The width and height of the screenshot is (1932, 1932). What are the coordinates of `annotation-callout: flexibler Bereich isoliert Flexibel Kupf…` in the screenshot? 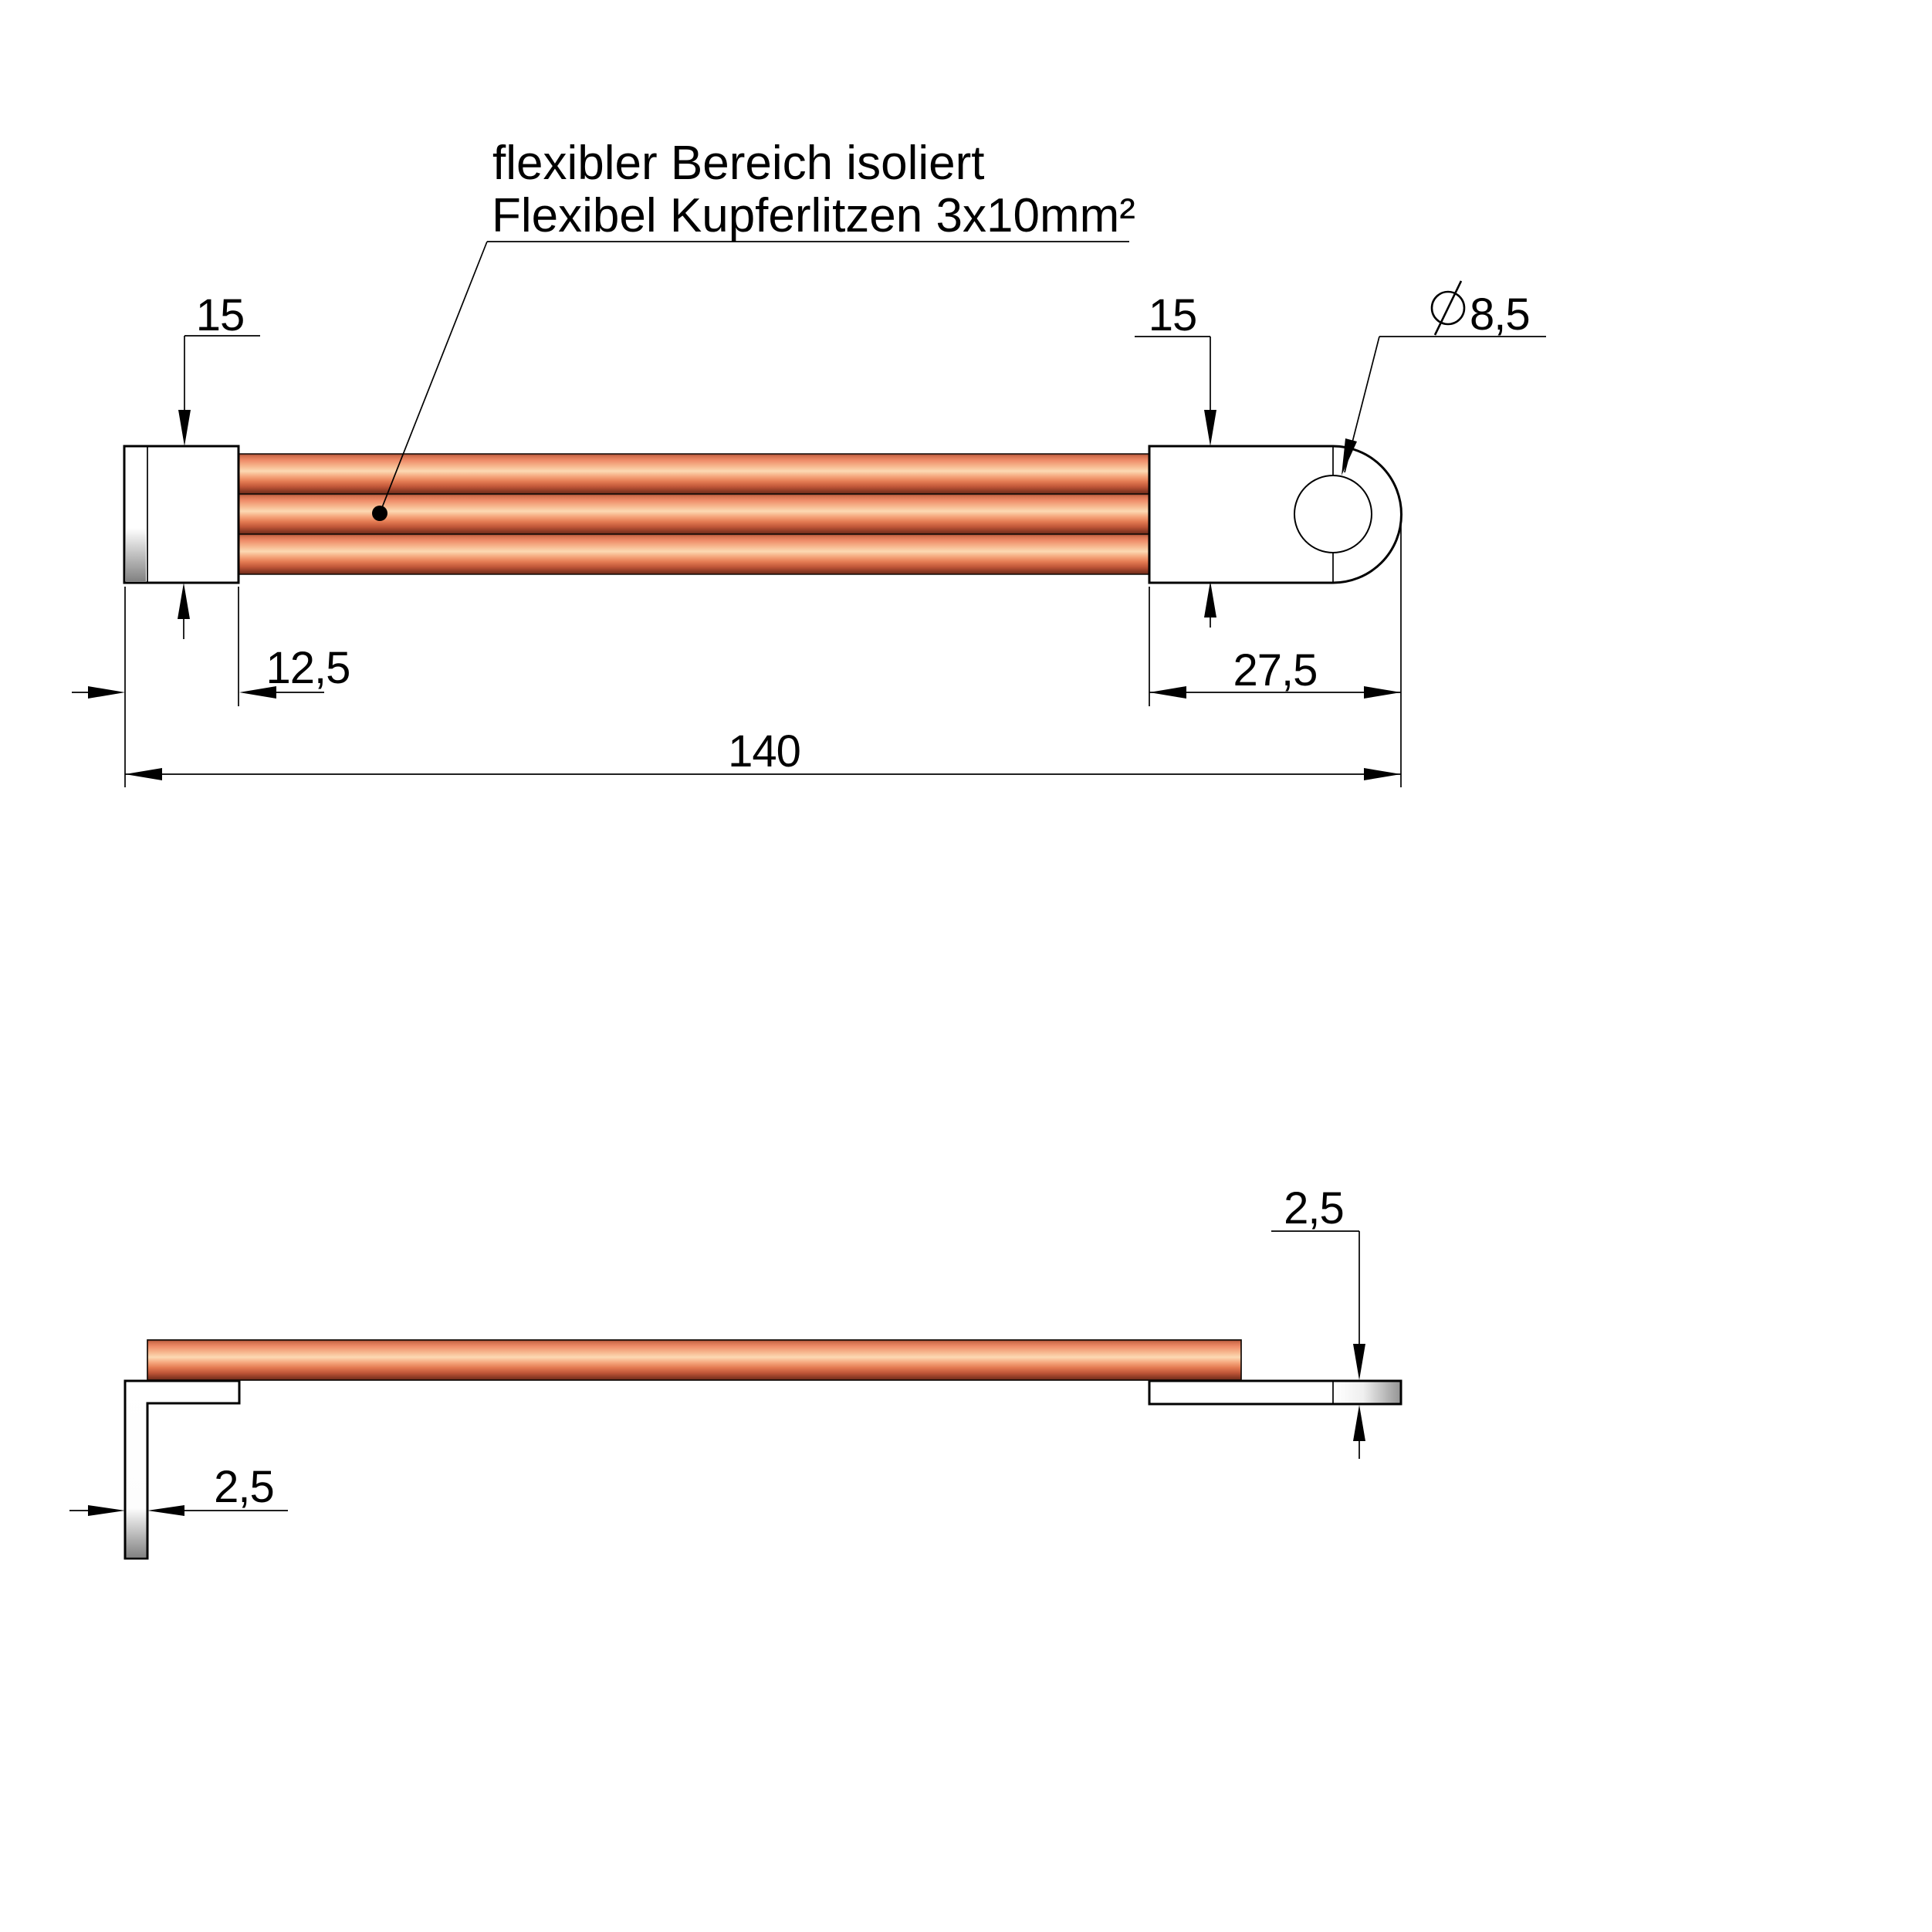 It's located at (753, 329).